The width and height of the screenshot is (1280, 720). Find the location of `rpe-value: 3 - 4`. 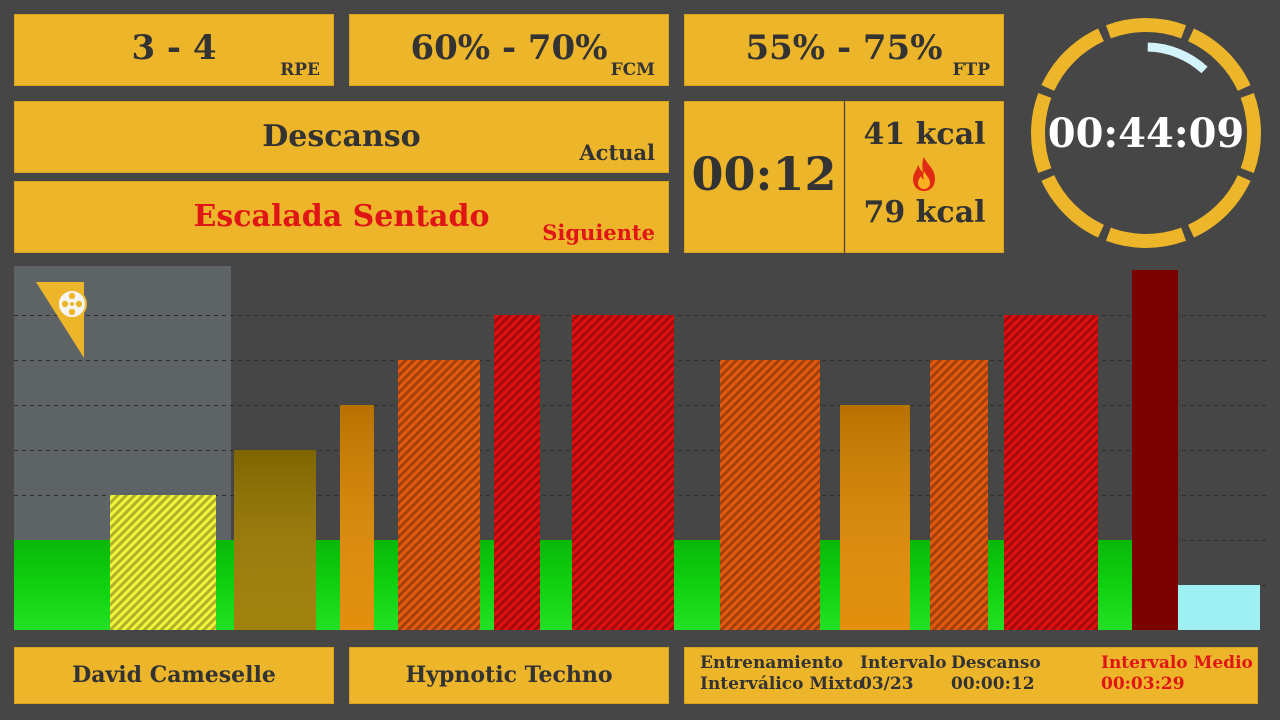

rpe-value: 3 - 4 is located at coordinates (174, 48).